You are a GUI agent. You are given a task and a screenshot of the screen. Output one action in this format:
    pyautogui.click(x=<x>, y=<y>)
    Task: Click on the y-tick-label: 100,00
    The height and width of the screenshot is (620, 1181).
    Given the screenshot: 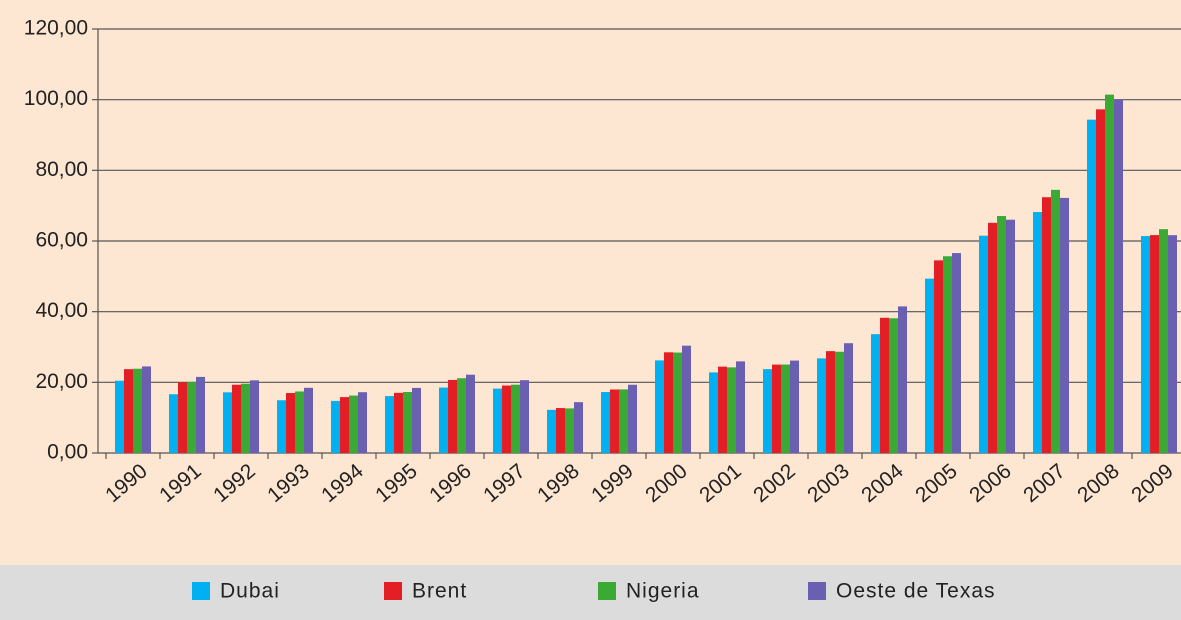 What is the action you would take?
    pyautogui.click(x=56, y=98)
    